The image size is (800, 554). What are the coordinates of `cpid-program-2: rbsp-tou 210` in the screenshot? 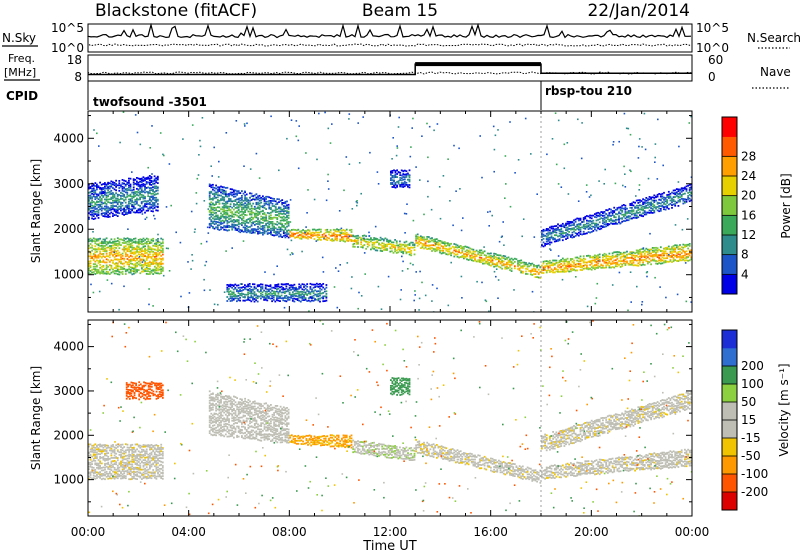 It's located at (588, 91).